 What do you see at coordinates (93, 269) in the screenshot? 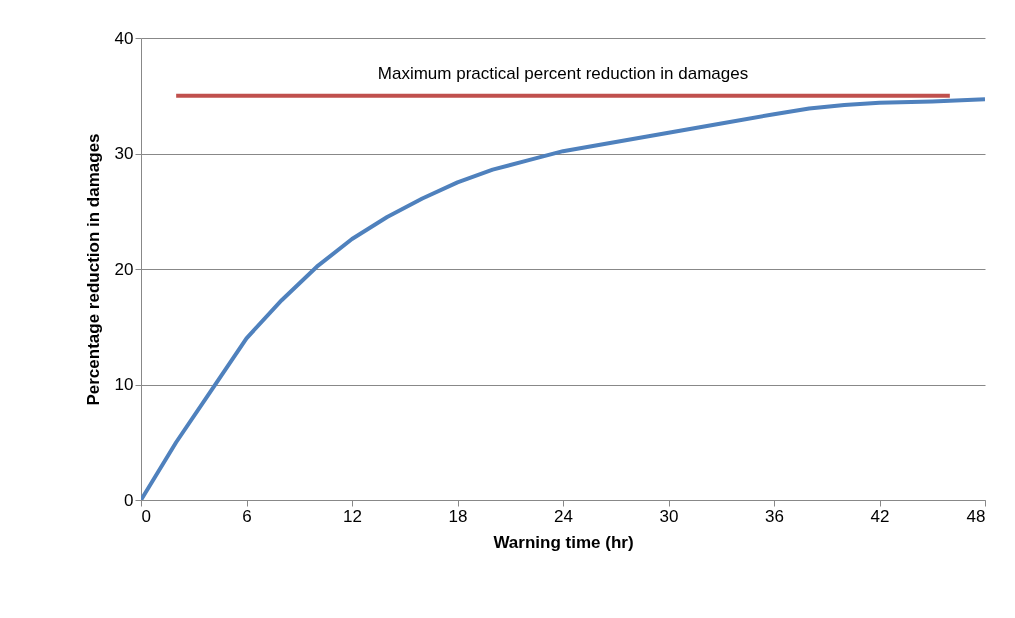
I see `y-axis-title: Percentage reduction in damages` at bounding box center [93, 269].